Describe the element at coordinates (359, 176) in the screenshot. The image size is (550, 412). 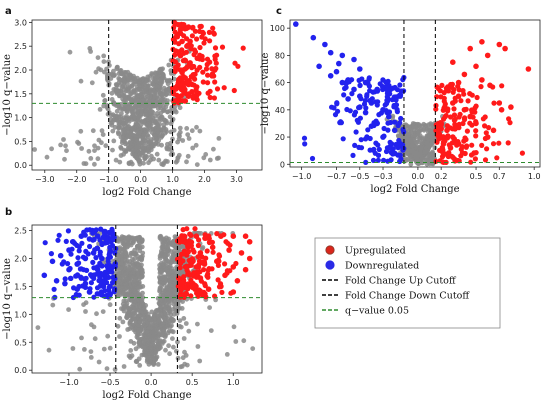
I see `panel-c-xtick-label: −0.5` at that location.